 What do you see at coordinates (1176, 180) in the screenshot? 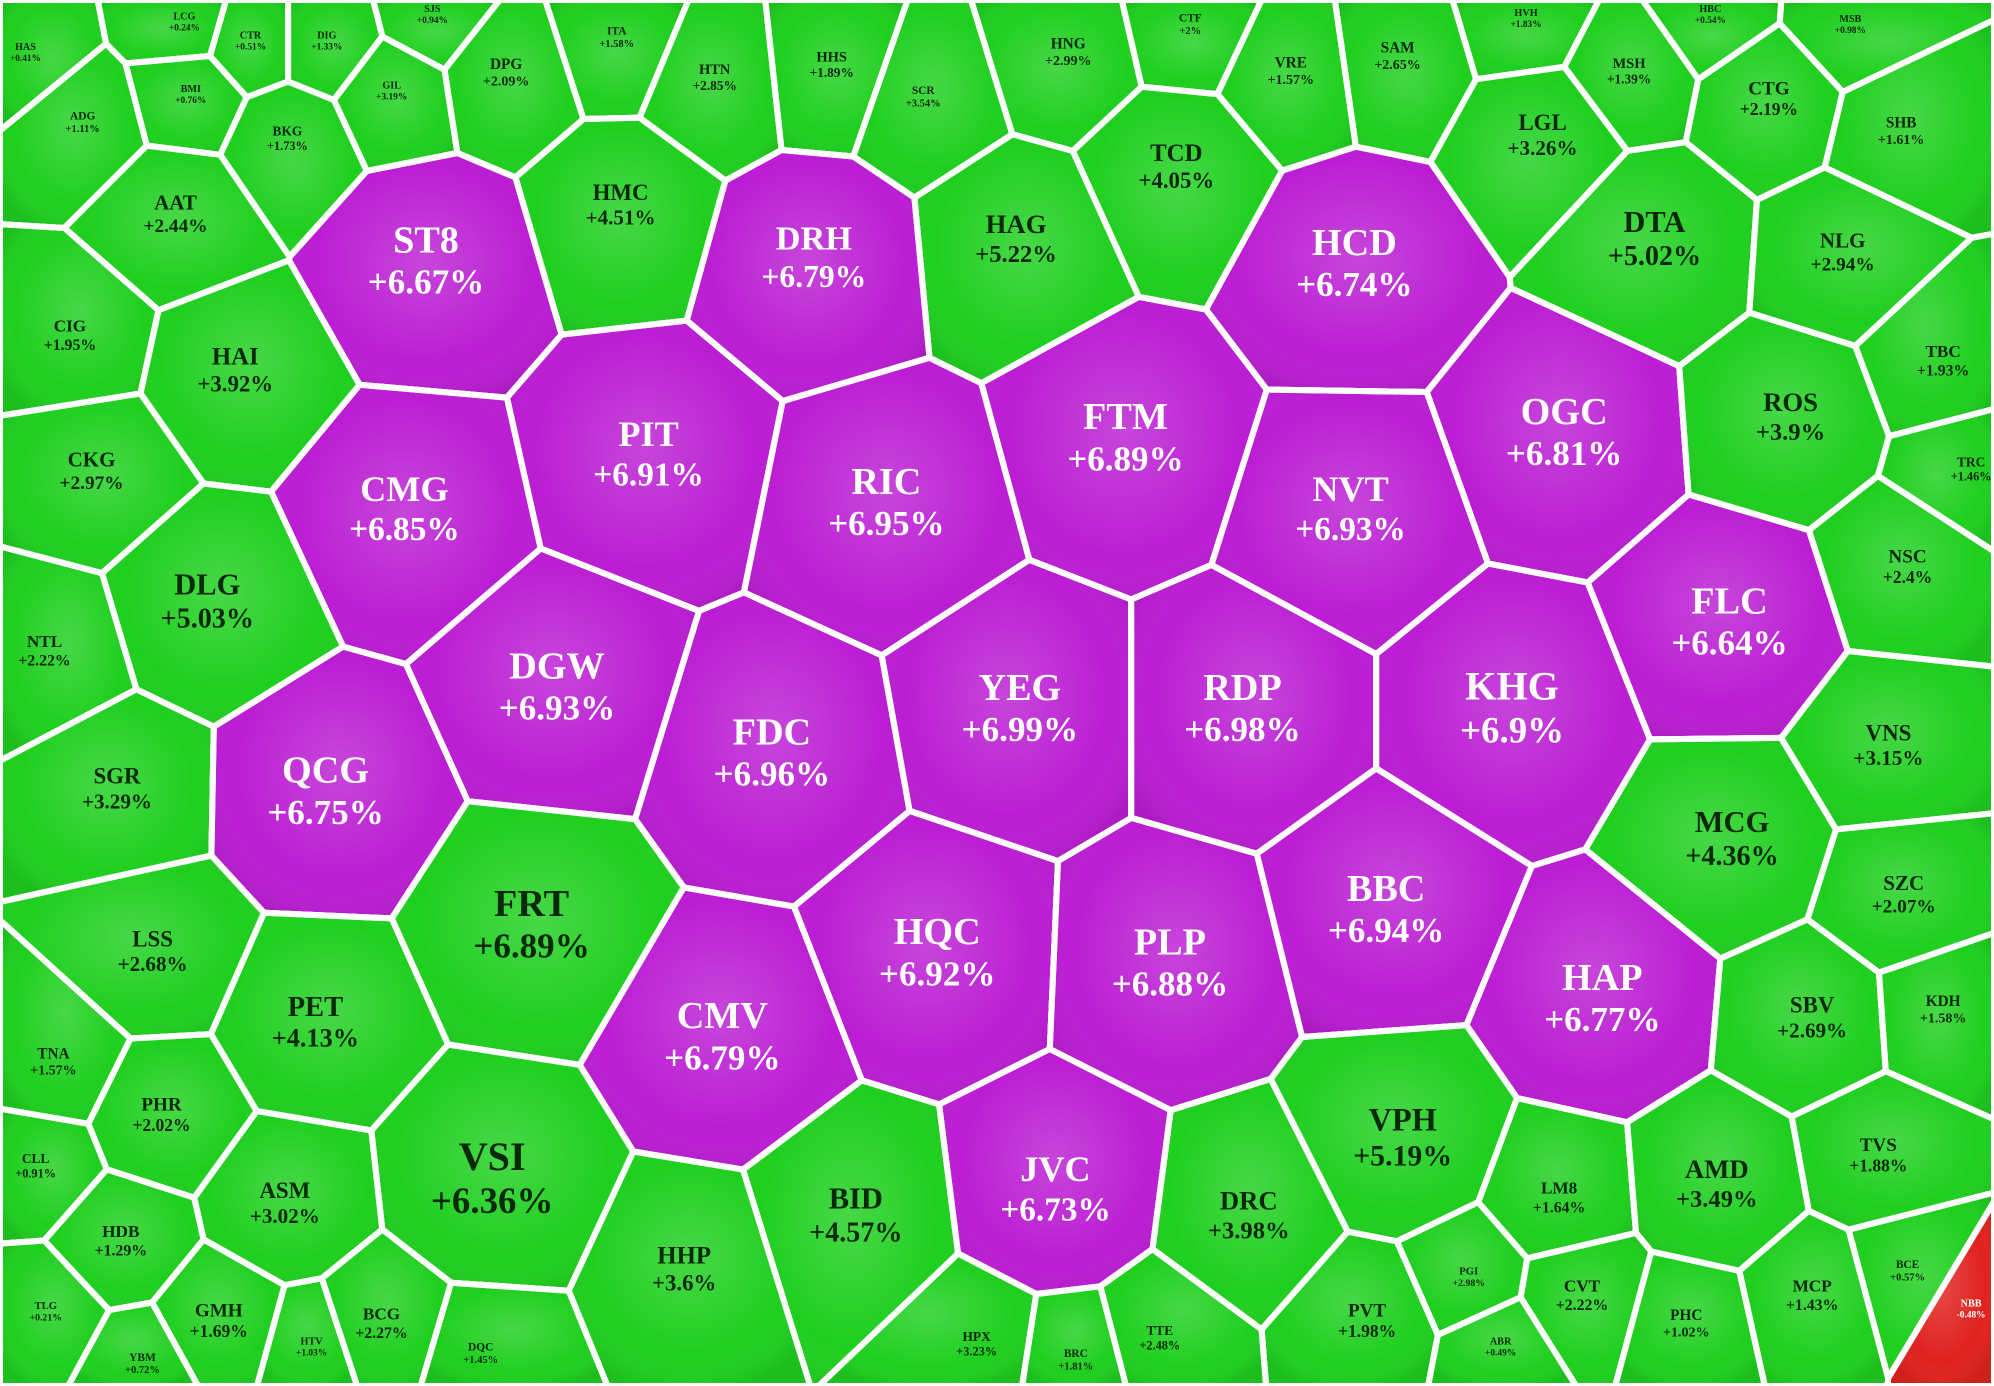
I see `change-label: +4.05%` at bounding box center [1176, 180].